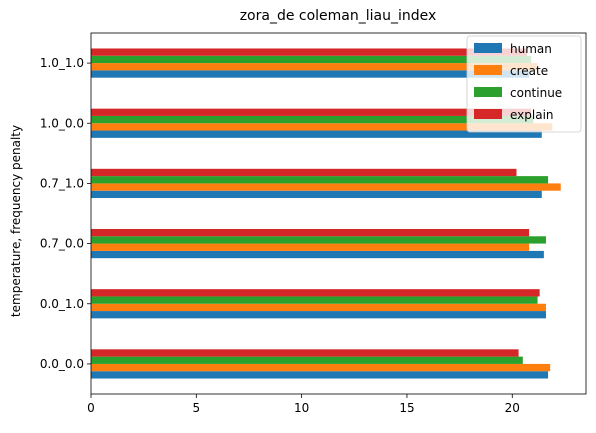 The image size is (596, 433). I want to click on bar-continue-0.7_1.0, so click(320, 180).